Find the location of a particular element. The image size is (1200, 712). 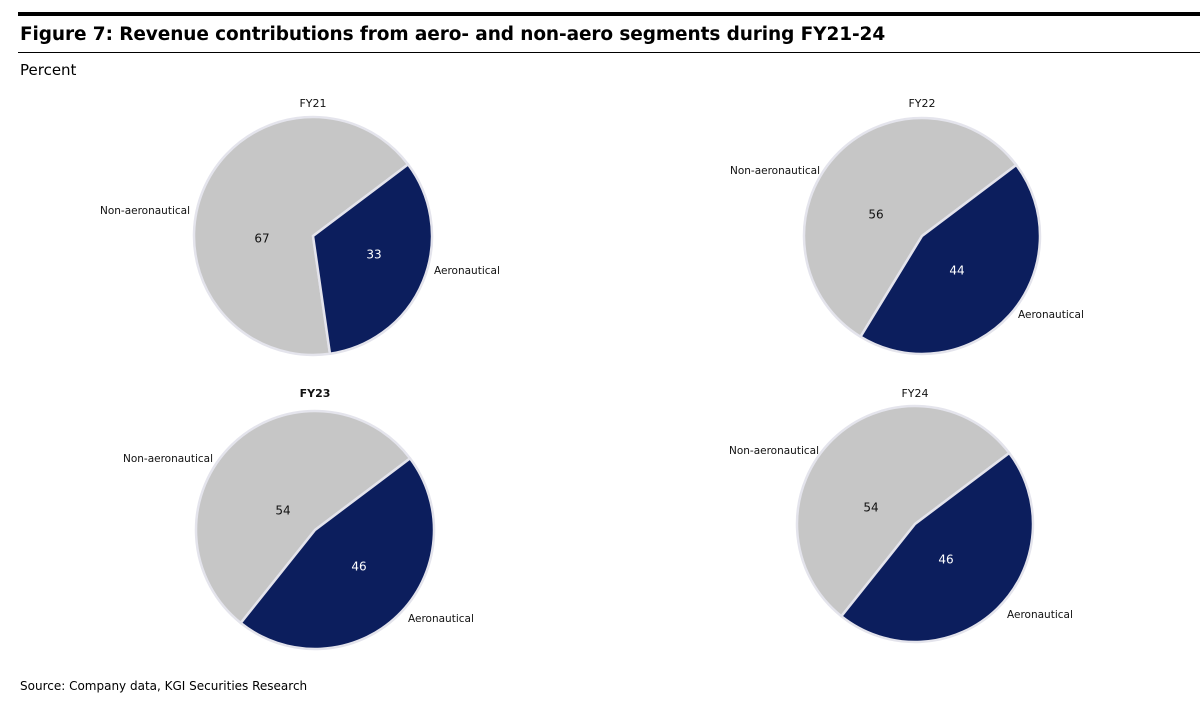

data-label-non-aeronautical: 56 is located at coordinates (875, 215).